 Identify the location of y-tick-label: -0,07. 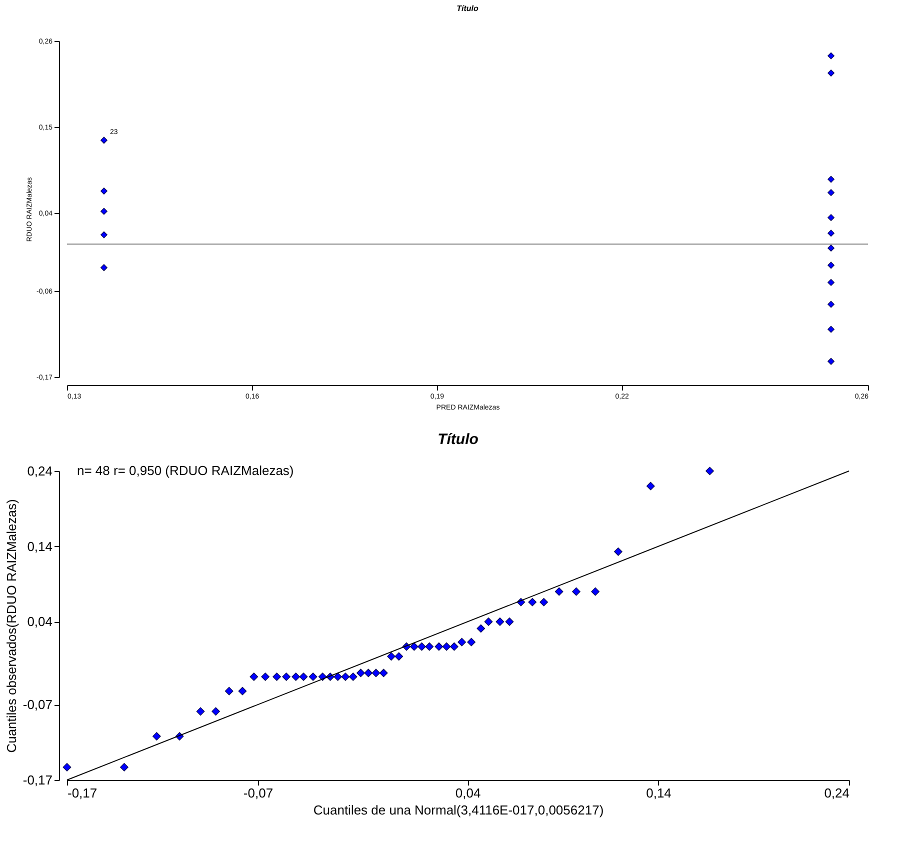
(37, 704).